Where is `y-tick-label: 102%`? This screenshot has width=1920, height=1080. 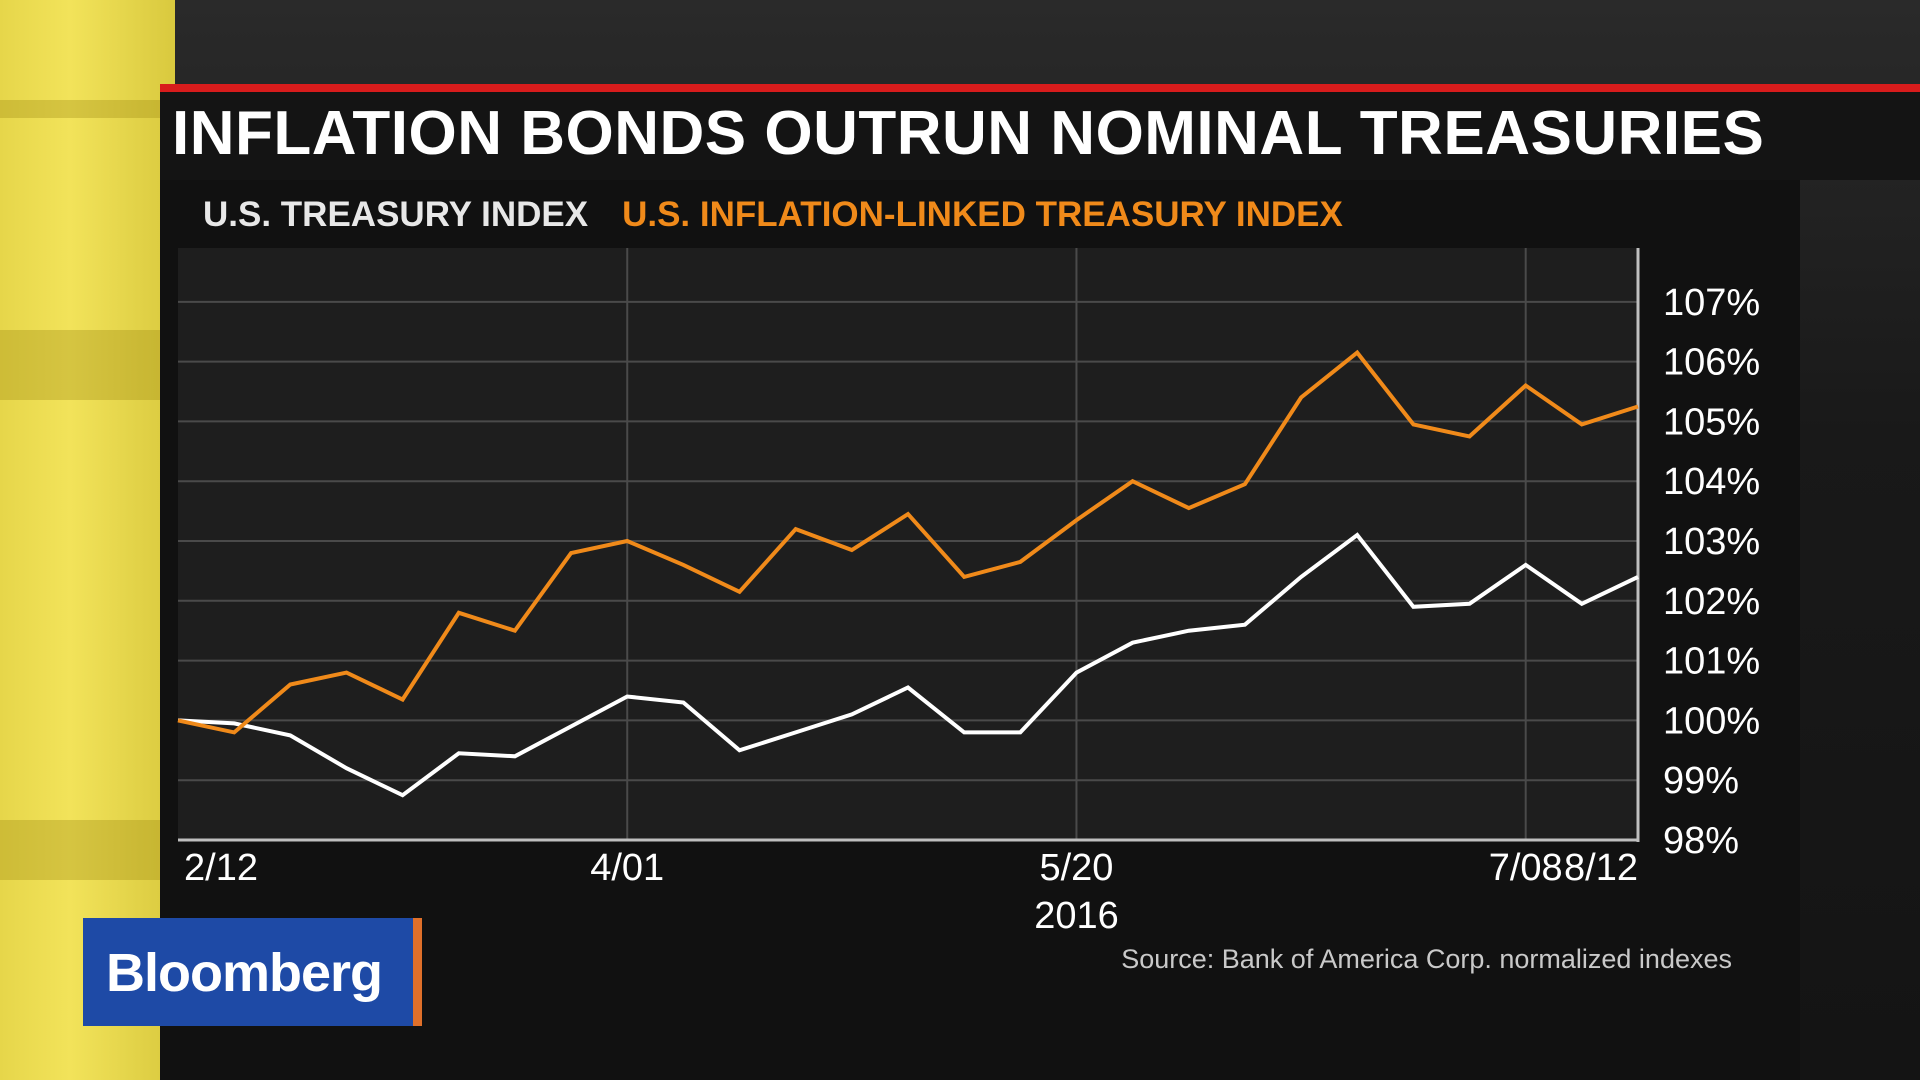
y-tick-label: 102% is located at coordinates (1711, 602).